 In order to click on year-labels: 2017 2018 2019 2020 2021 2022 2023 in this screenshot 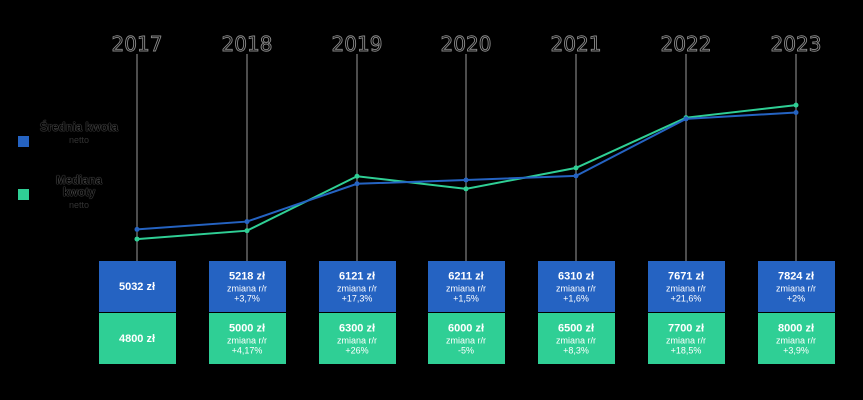, I will do `click(466, 44)`.